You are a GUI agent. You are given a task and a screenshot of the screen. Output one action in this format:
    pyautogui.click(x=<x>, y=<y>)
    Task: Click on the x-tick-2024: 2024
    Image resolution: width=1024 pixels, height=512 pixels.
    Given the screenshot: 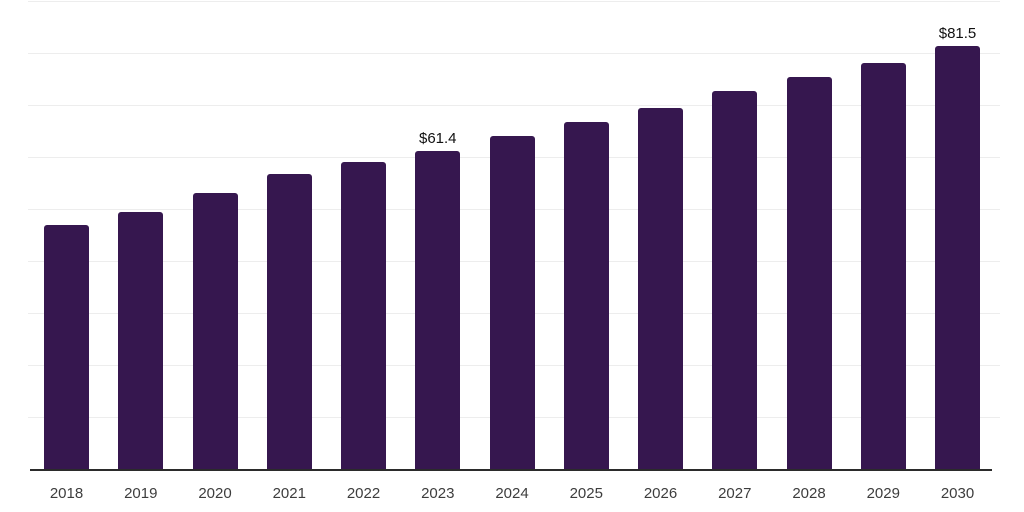 What is the action you would take?
    pyautogui.click(x=512, y=493)
    